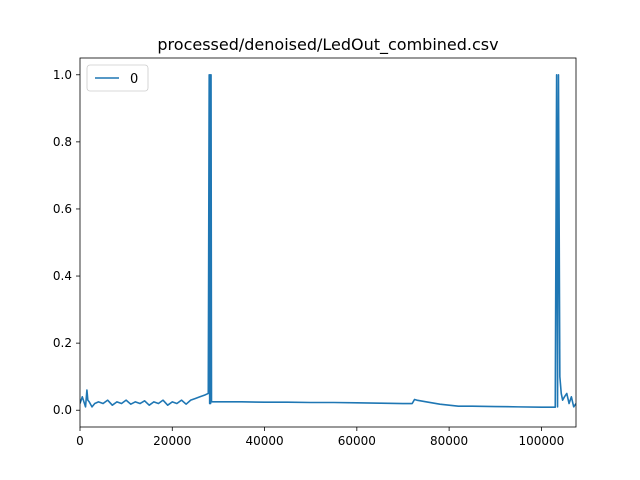 The image size is (640, 480). I want to click on x-axis: 0 20000 40000 60000 80000 100000, so click(320, 437).